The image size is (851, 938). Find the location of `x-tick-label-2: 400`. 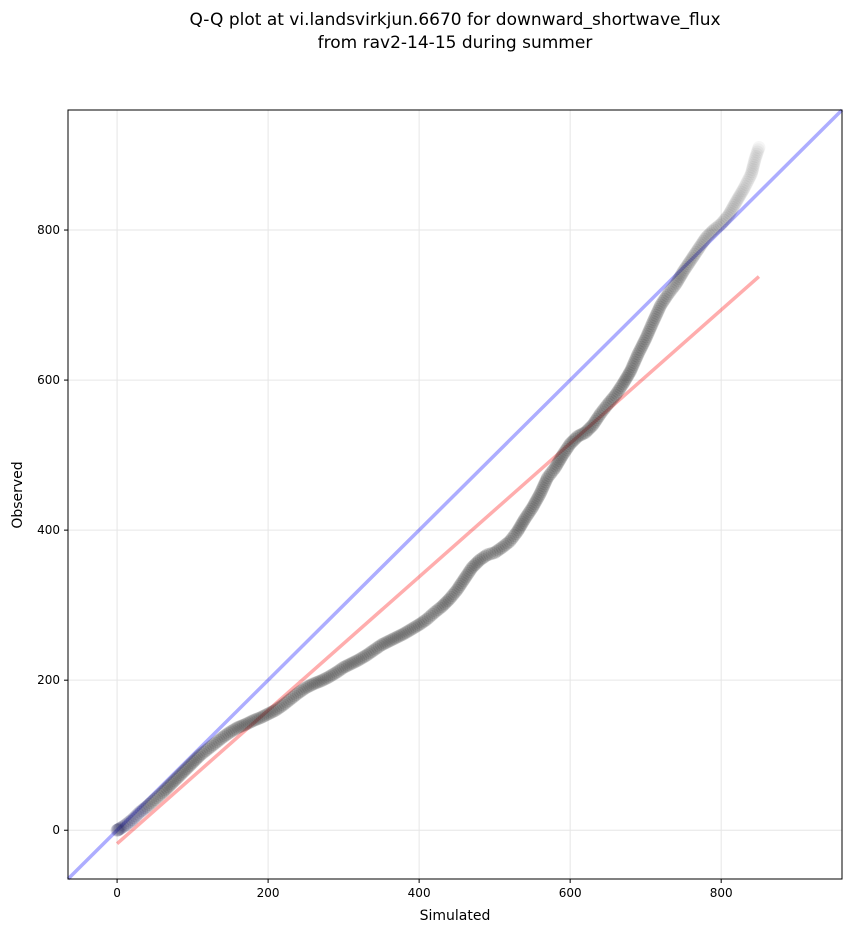

x-tick-label-2: 400 is located at coordinates (419, 893).